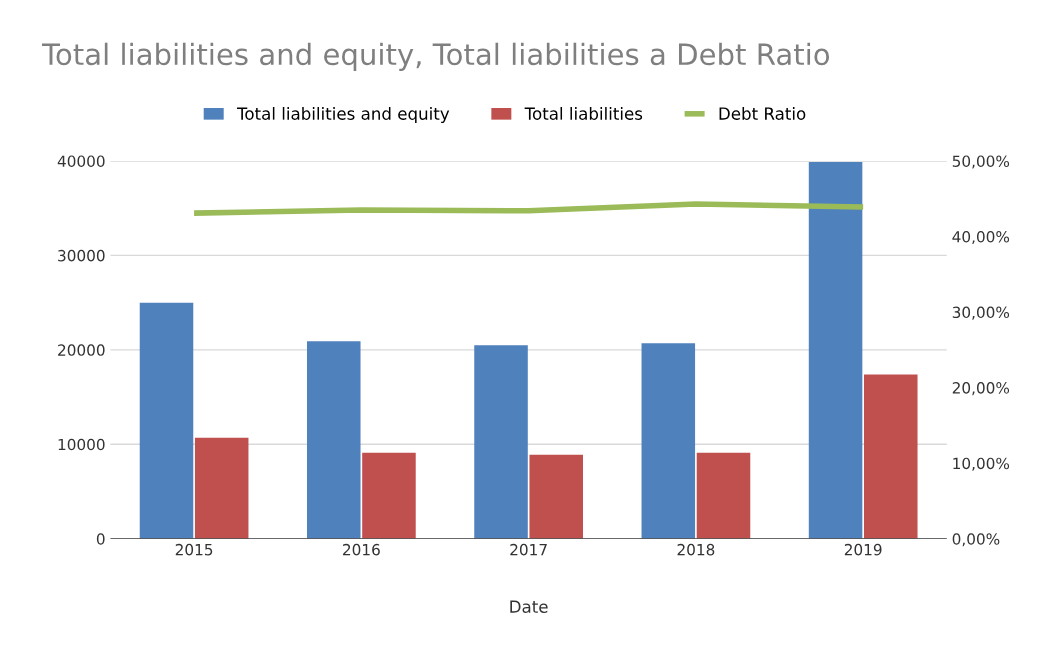  What do you see at coordinates (981, 162) in the screenshot?
I see `y2-tick-label: 50,00%` at bounding box center [981, 162].